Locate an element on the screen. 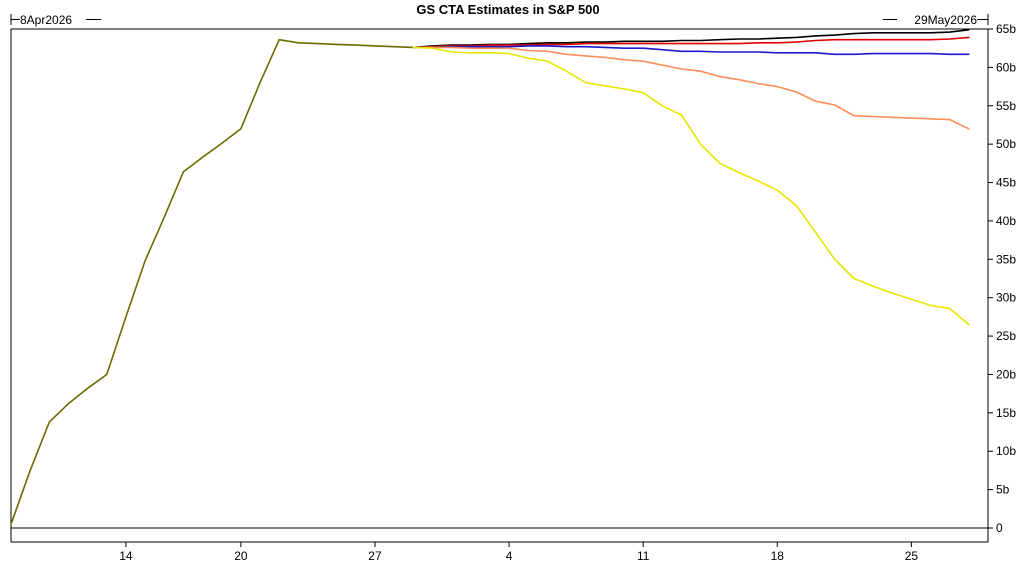 Image resolution: width=1024 pixels, height=565 pixels. y-tick-label: 25b is located at coordinates (1006, 336).